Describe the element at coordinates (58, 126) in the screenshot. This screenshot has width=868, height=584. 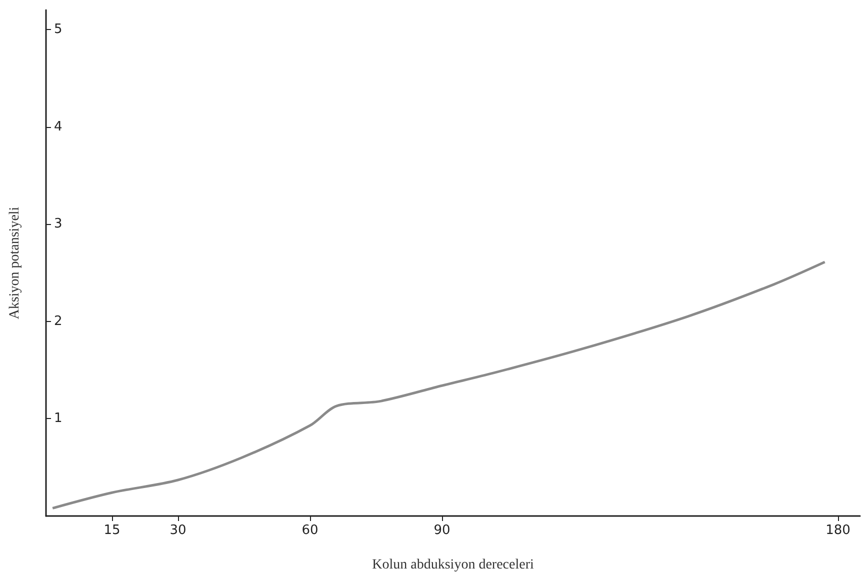
I see `y-tick-label: 4` at that location.